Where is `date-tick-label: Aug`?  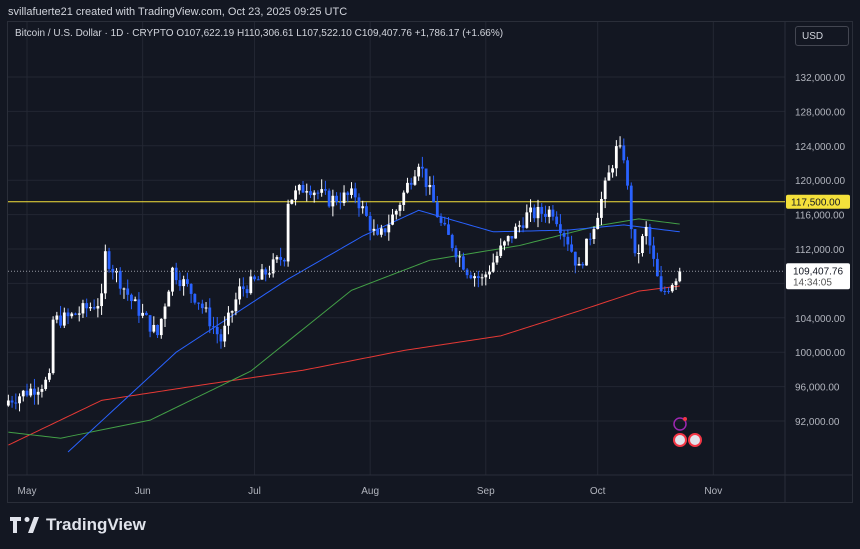
date-tick-label: Aug is located at coordinates (370, 491).